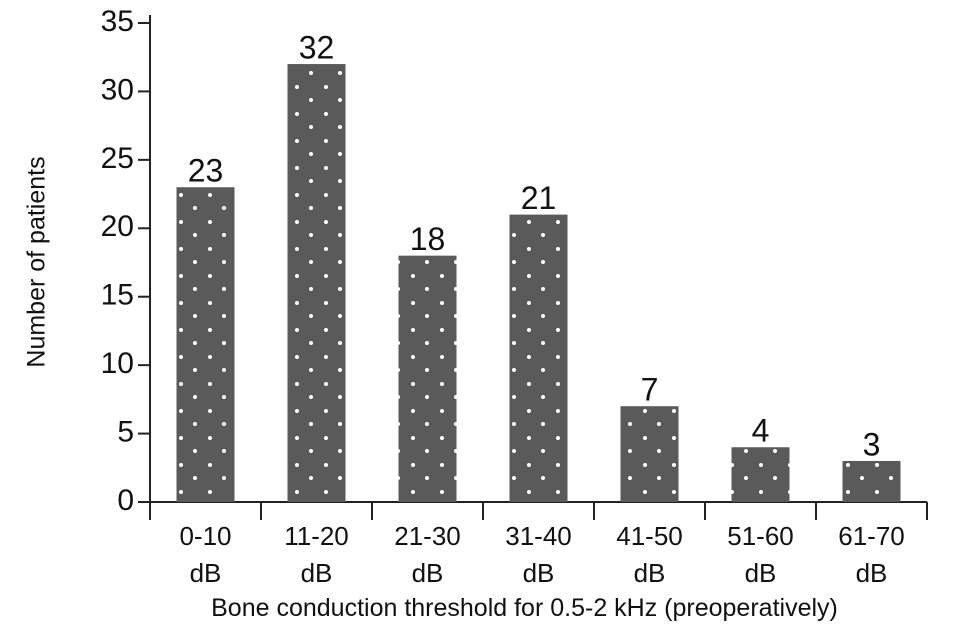  I want to click on x-tick-label: 11-20 dB, so click(316, 554).